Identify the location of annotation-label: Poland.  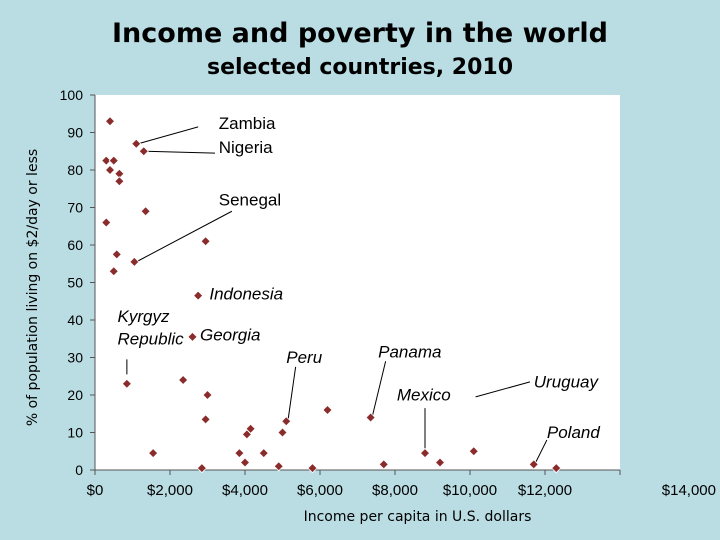
(573, 432).